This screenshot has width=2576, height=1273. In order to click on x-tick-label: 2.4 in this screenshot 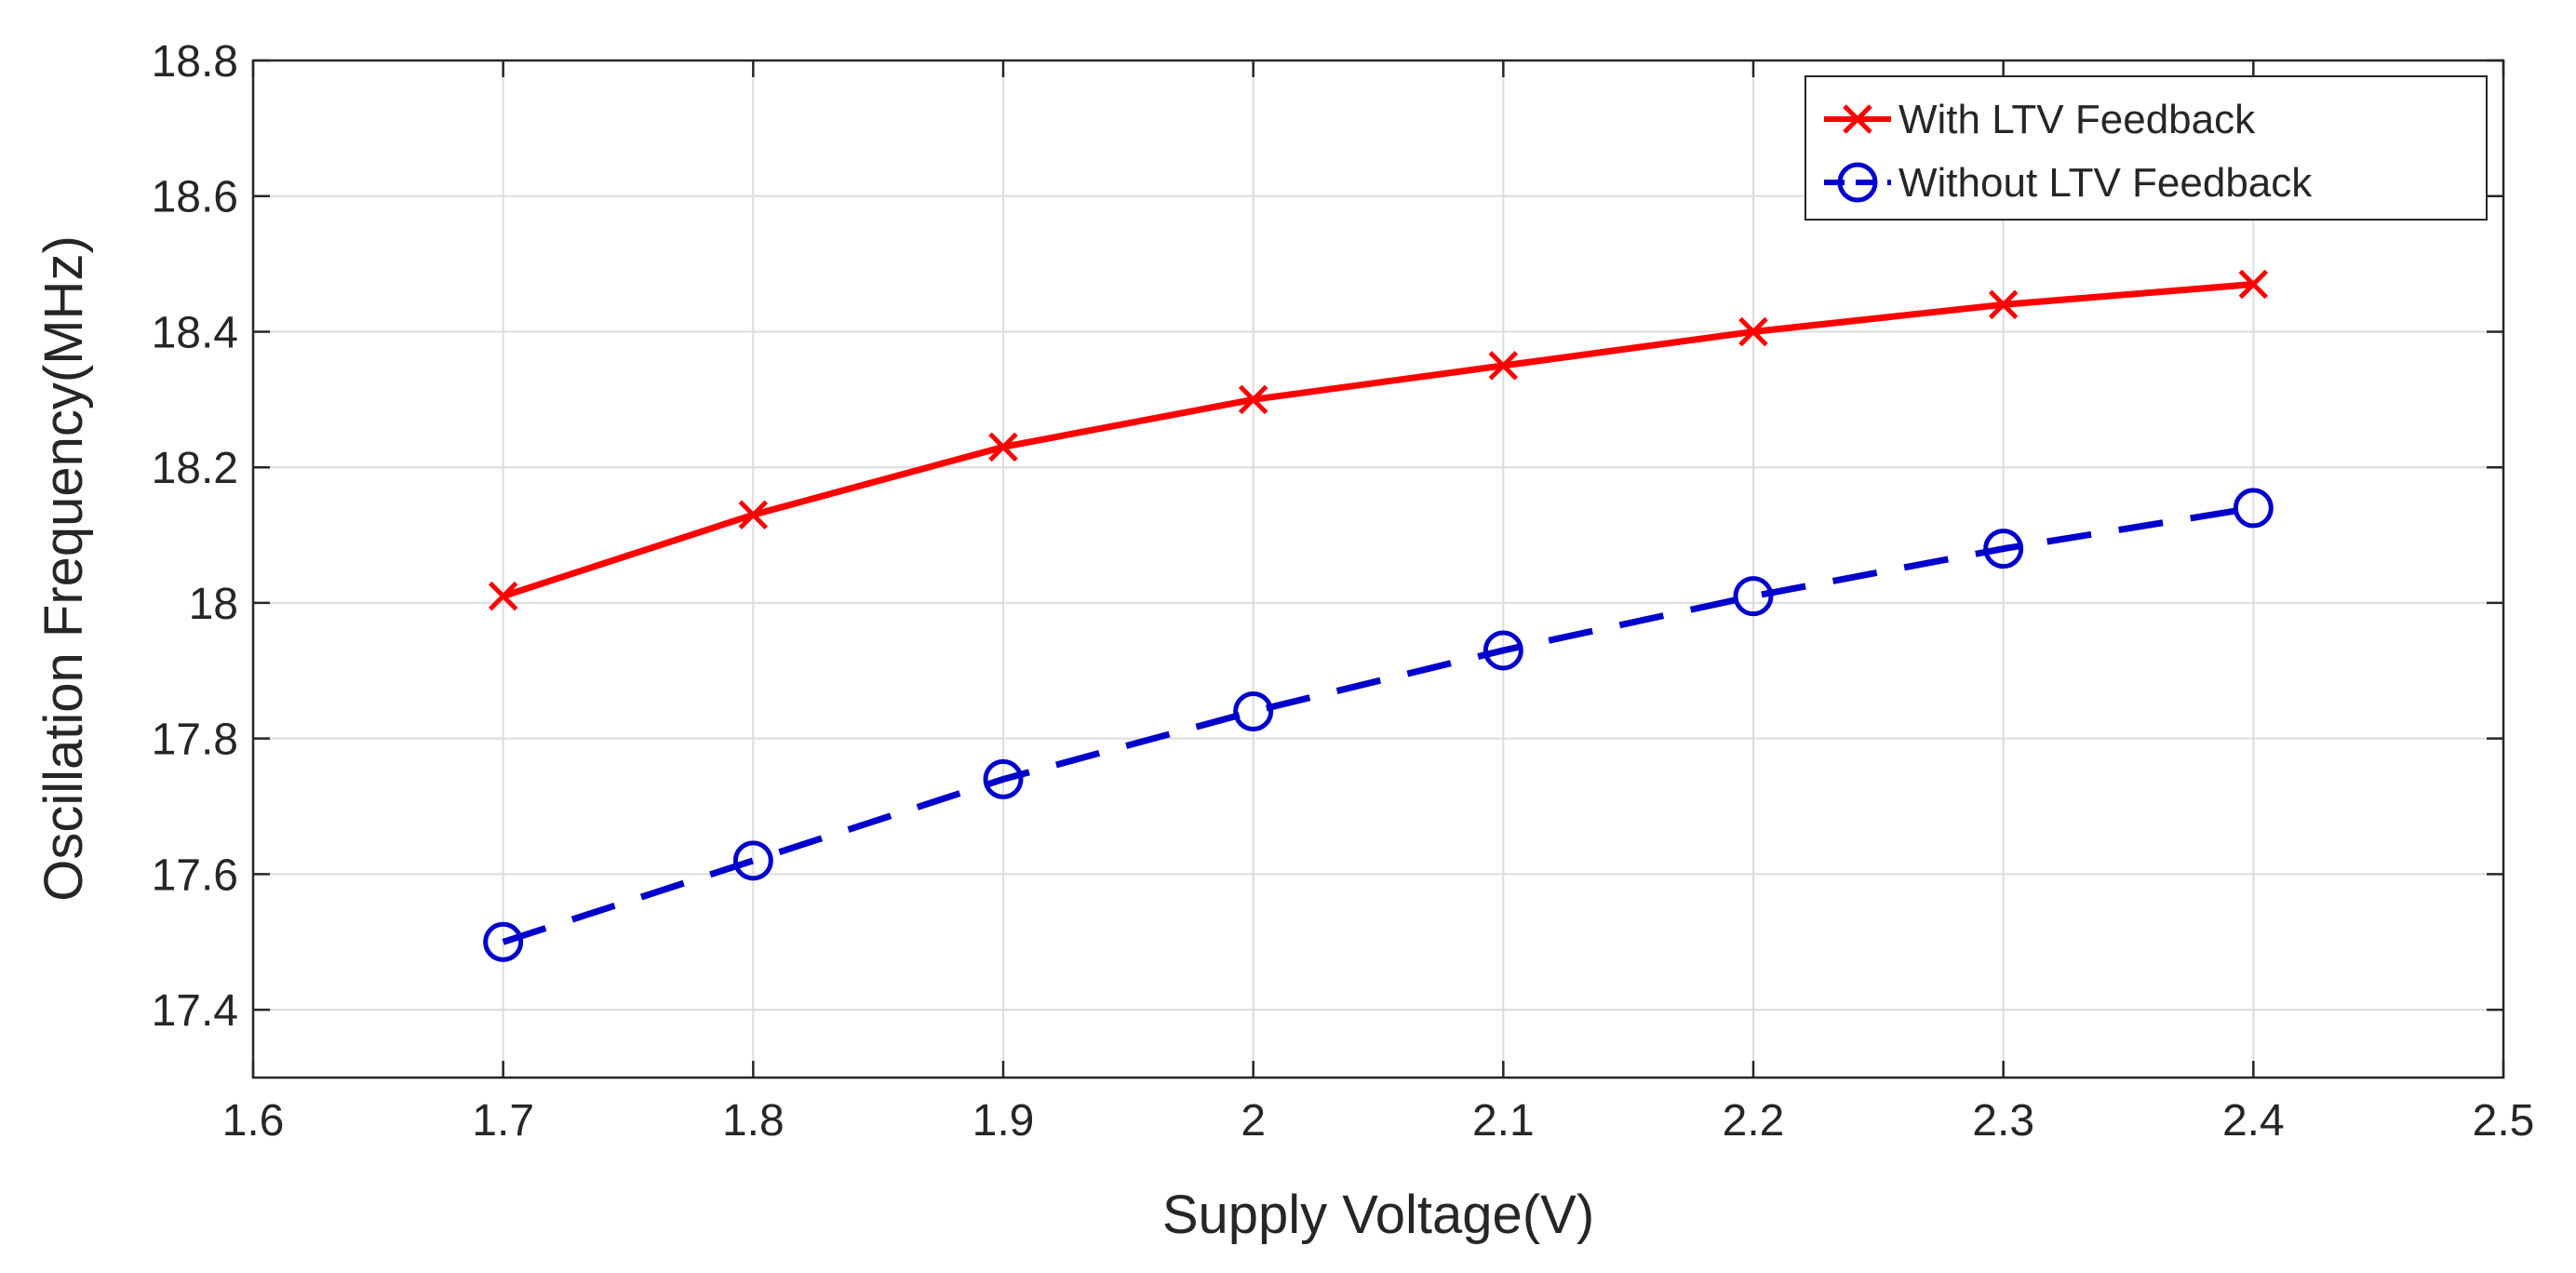, I will do `click(2253, 1121)`.